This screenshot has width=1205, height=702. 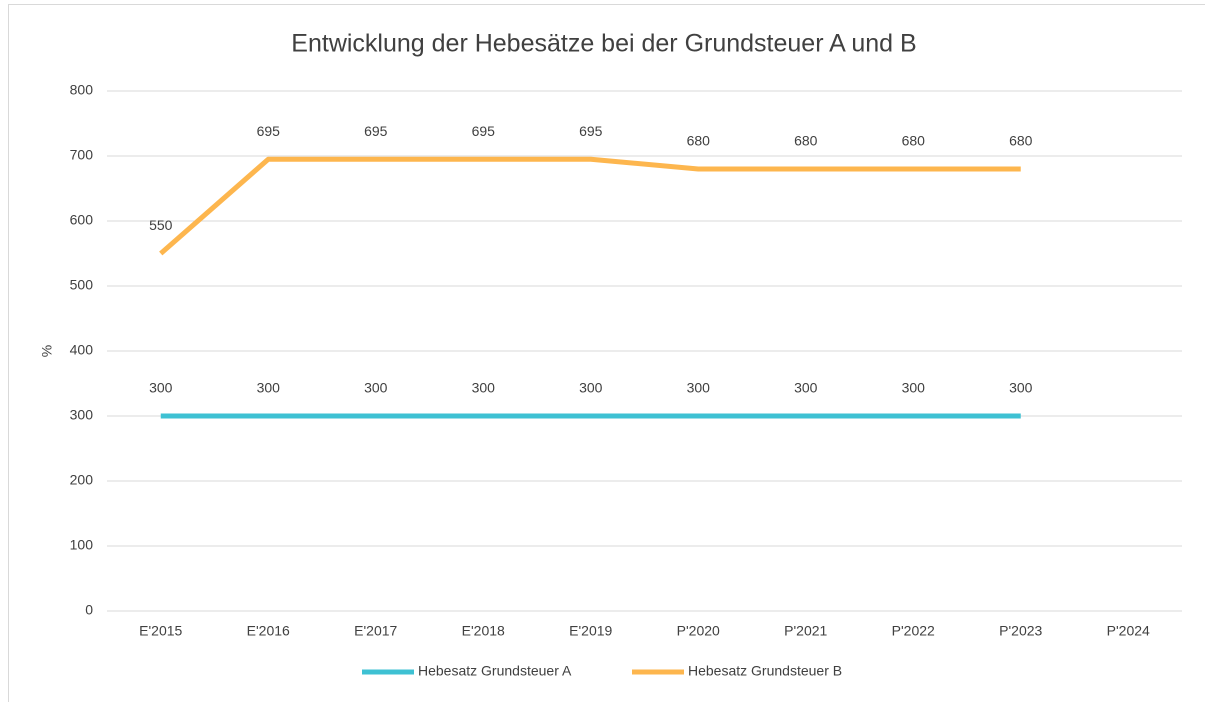 I want to click on x-tick-label: P'2022, so click(x=913, y=631).